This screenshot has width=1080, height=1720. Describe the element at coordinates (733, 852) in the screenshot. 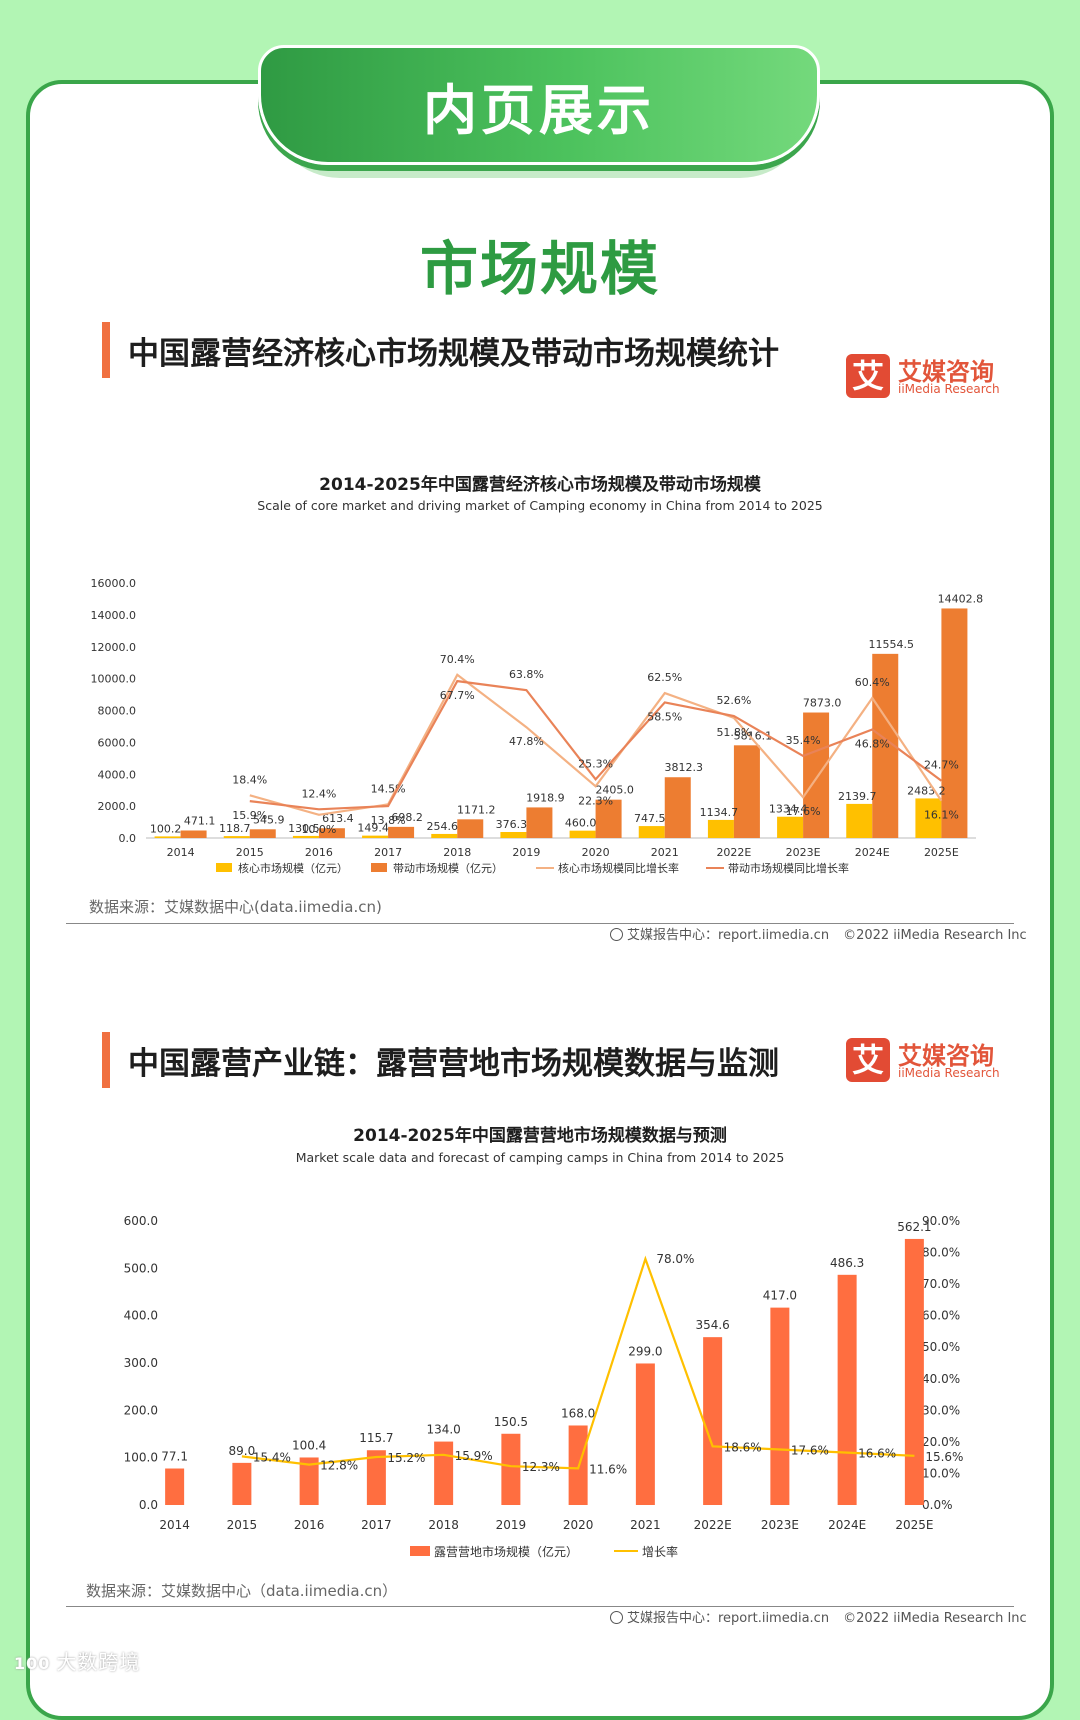

I see `x-tick-label: 2022E` at that location.